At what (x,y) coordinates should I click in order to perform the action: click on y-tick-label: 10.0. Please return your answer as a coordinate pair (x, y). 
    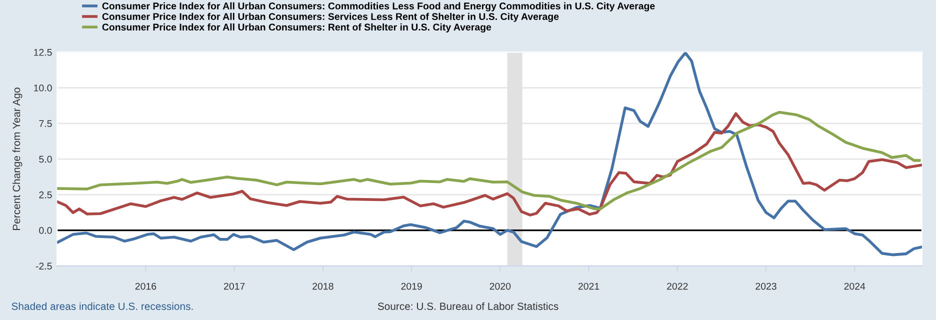
    Looking at the image, I should click on (43, 88).